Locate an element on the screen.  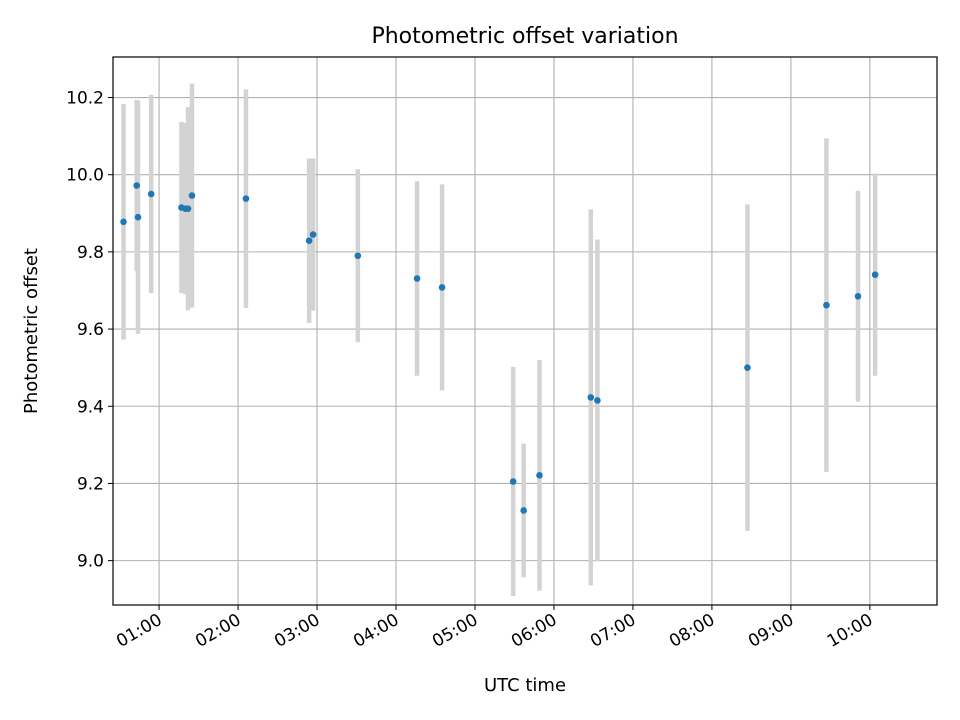
y-axis-label: Photometric offset is located at coordinates (31, 331).